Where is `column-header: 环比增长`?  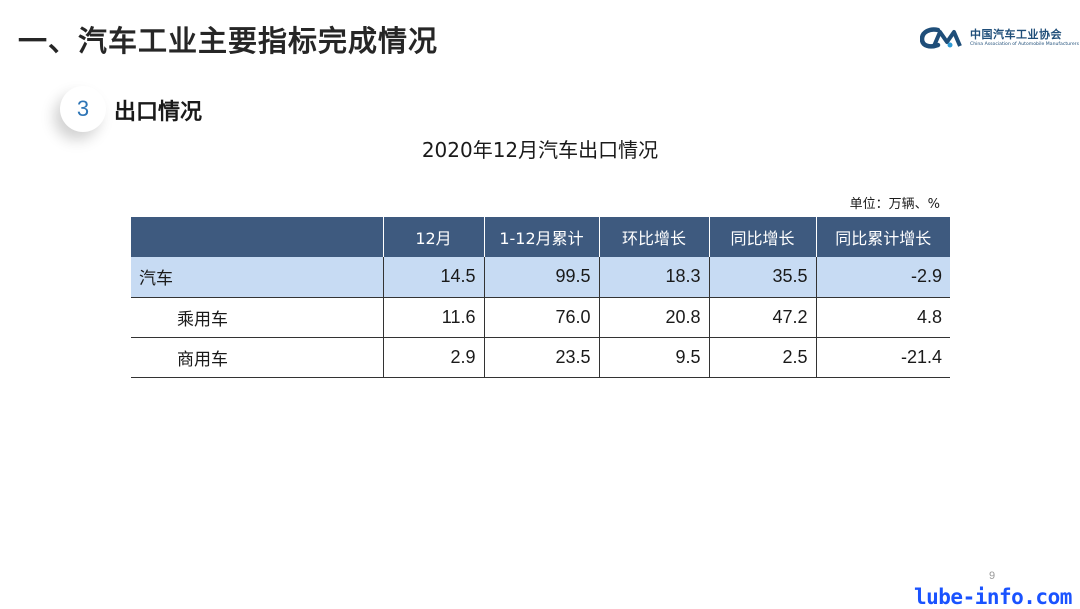
column-header: 环比增长 is located at coordinates (653, 237).